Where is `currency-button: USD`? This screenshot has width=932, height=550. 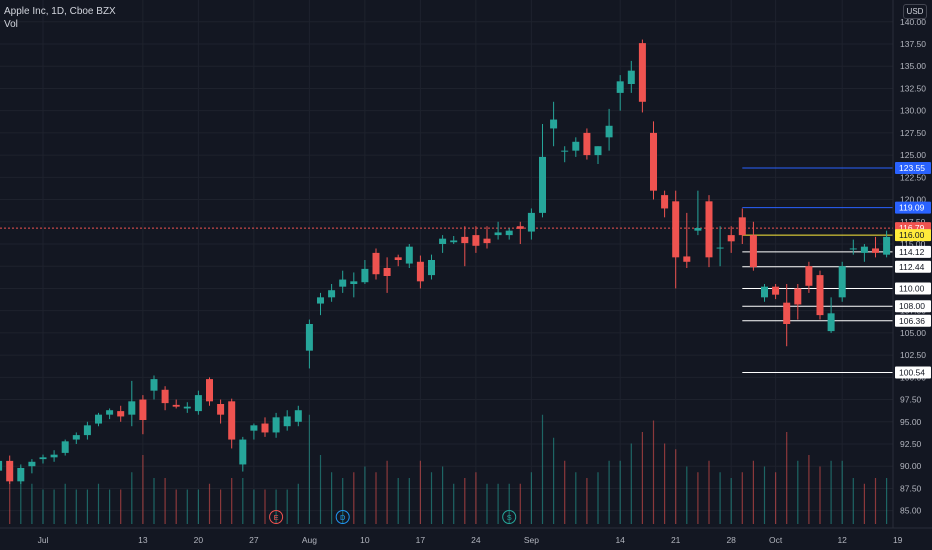
currency-button: USD is located at coordinates (915, 11).